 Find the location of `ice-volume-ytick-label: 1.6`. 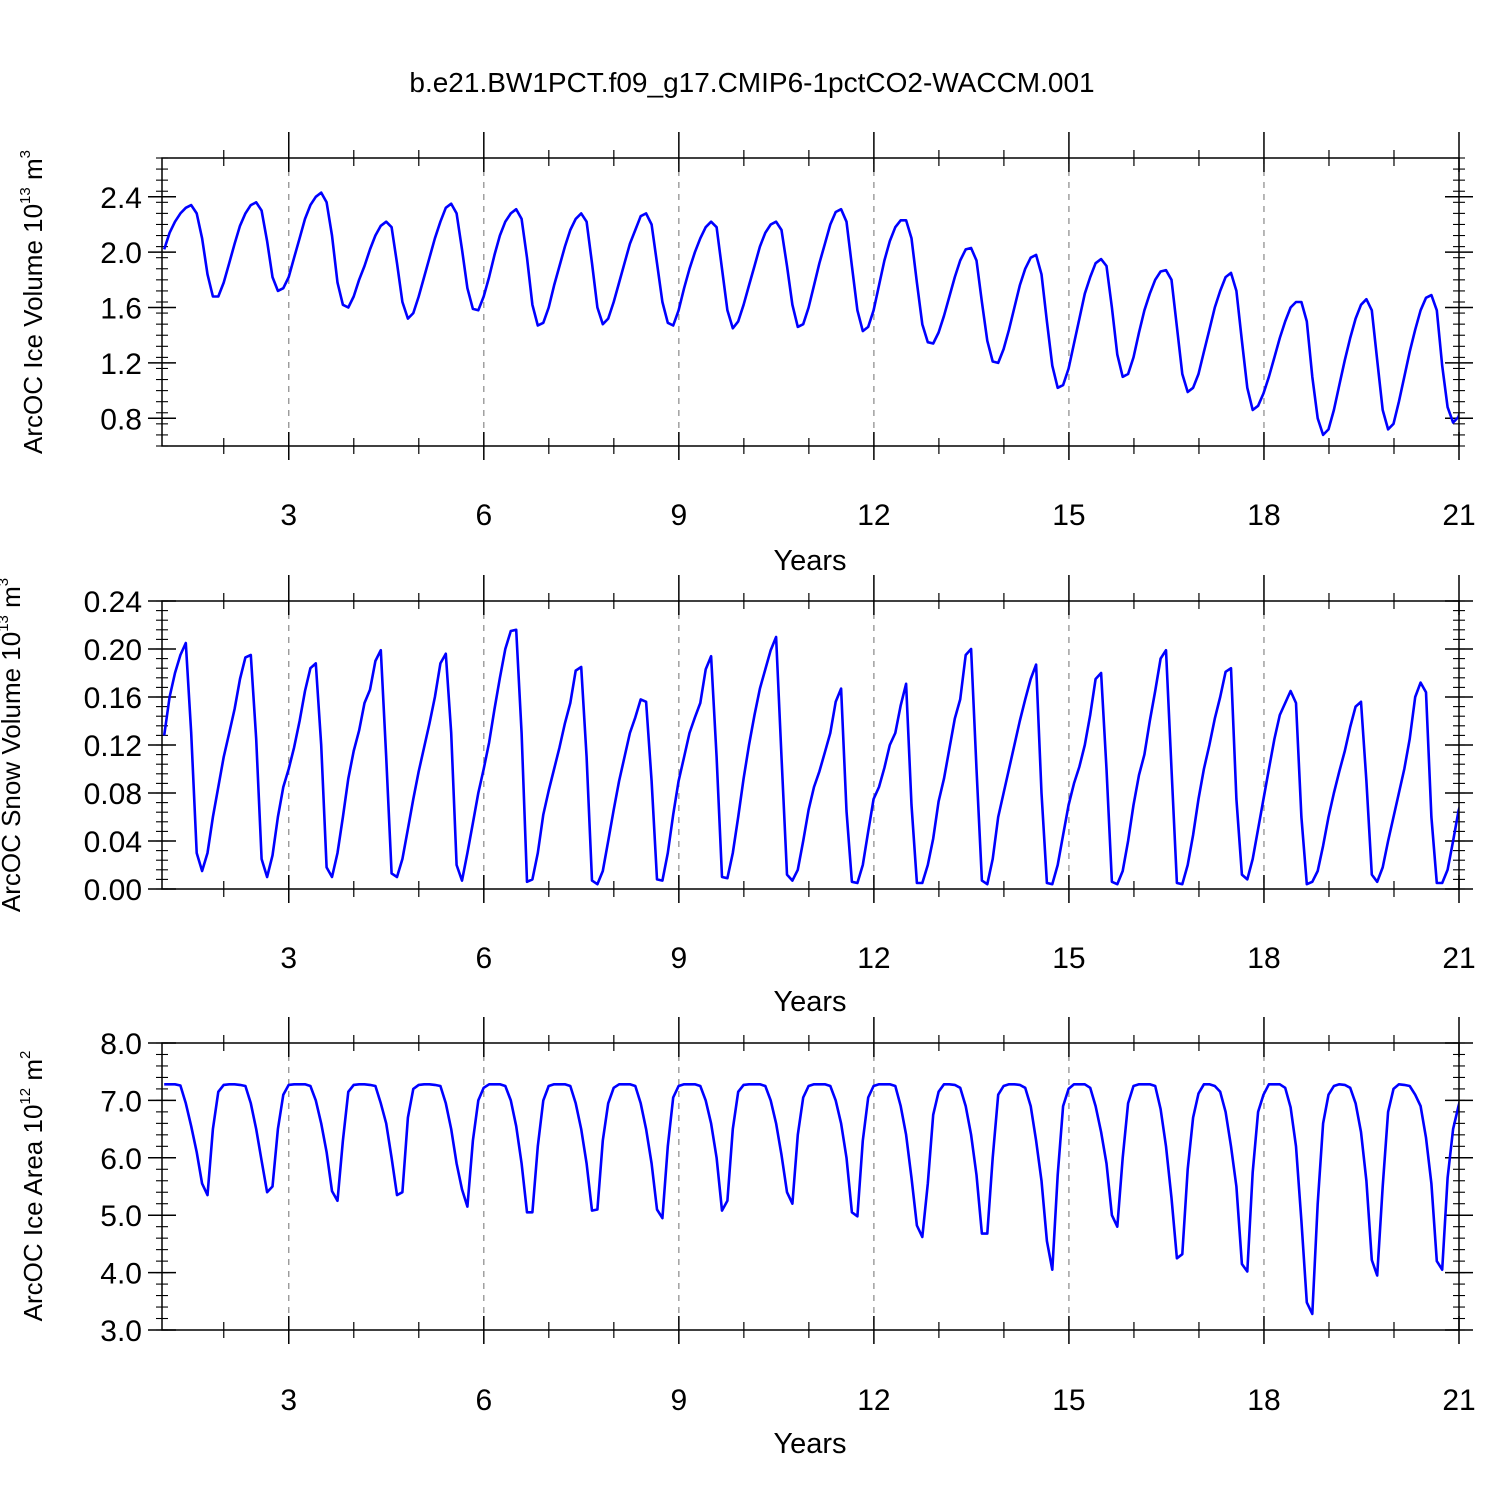

ice-volume-ytick-label: 1.6 is located at coordinates (121, 309).